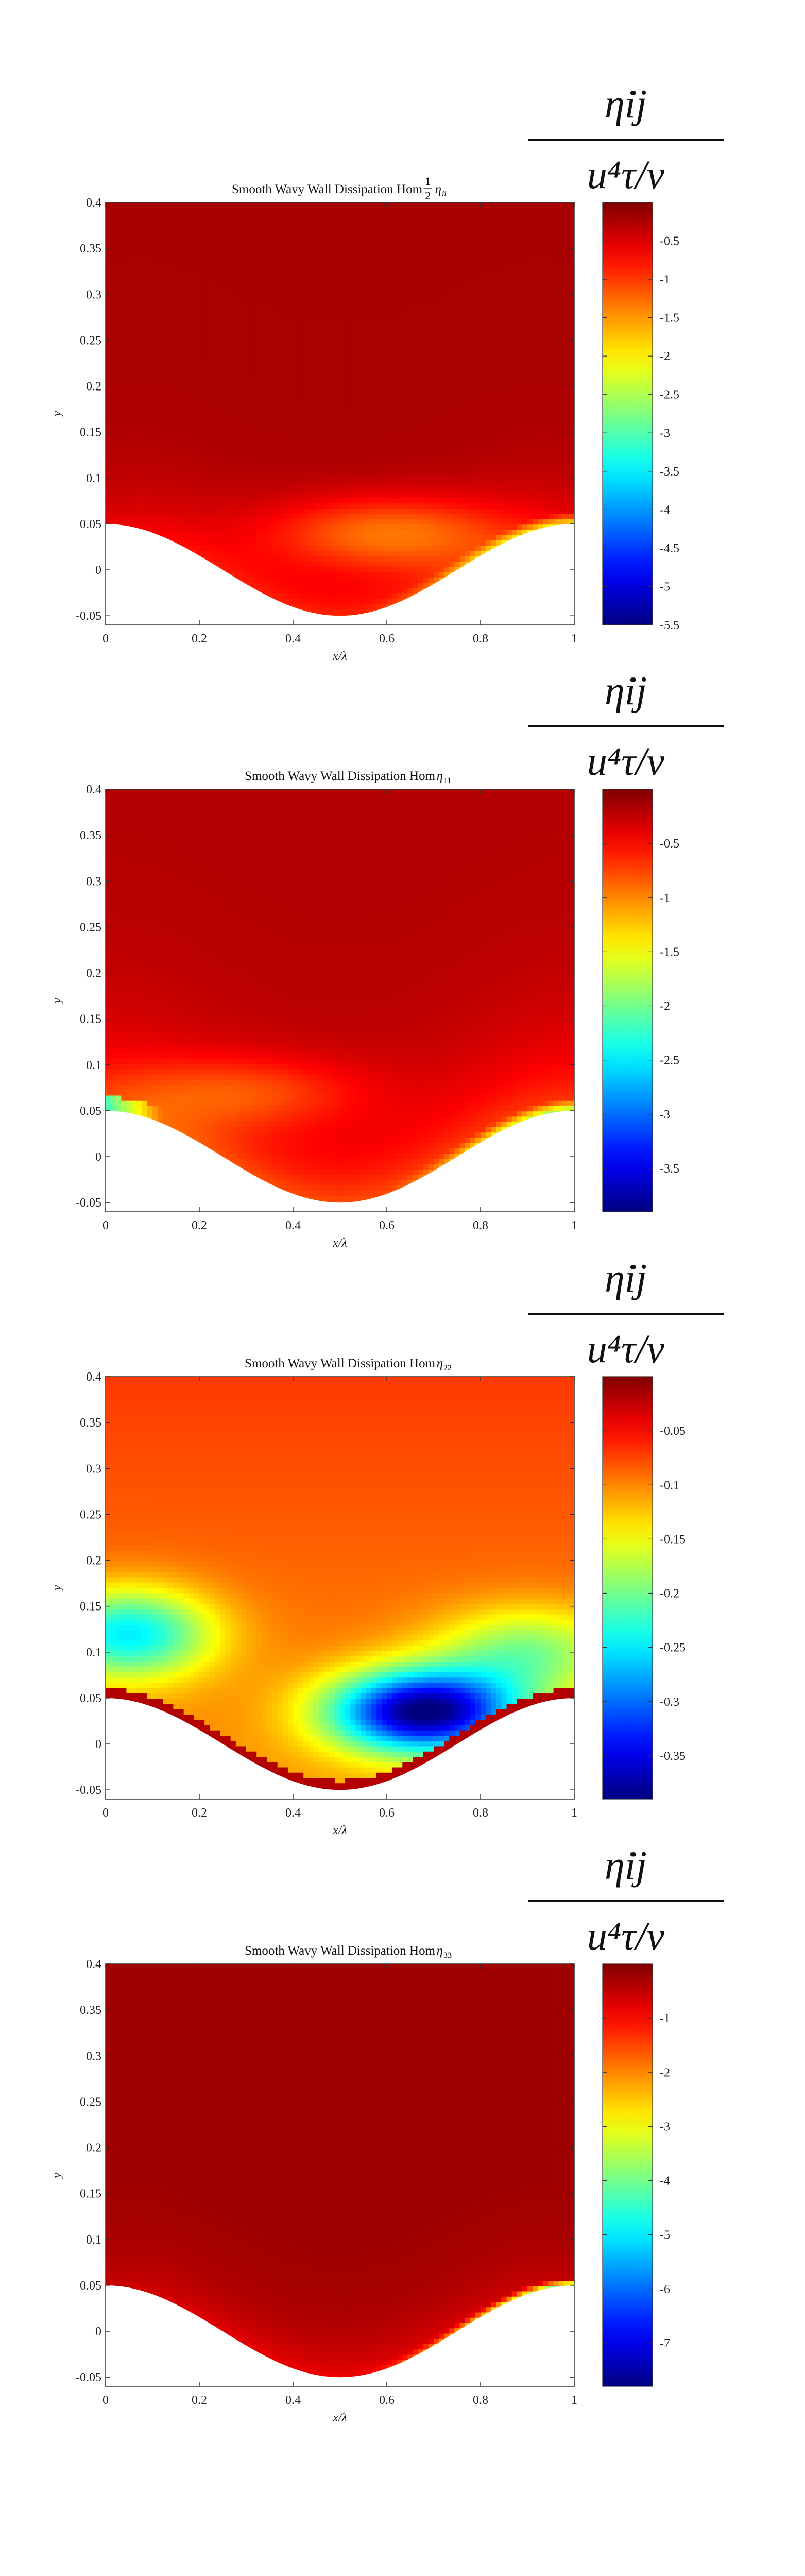  I want to click on colorbar-tick-label: -6, so click(665, 2289).